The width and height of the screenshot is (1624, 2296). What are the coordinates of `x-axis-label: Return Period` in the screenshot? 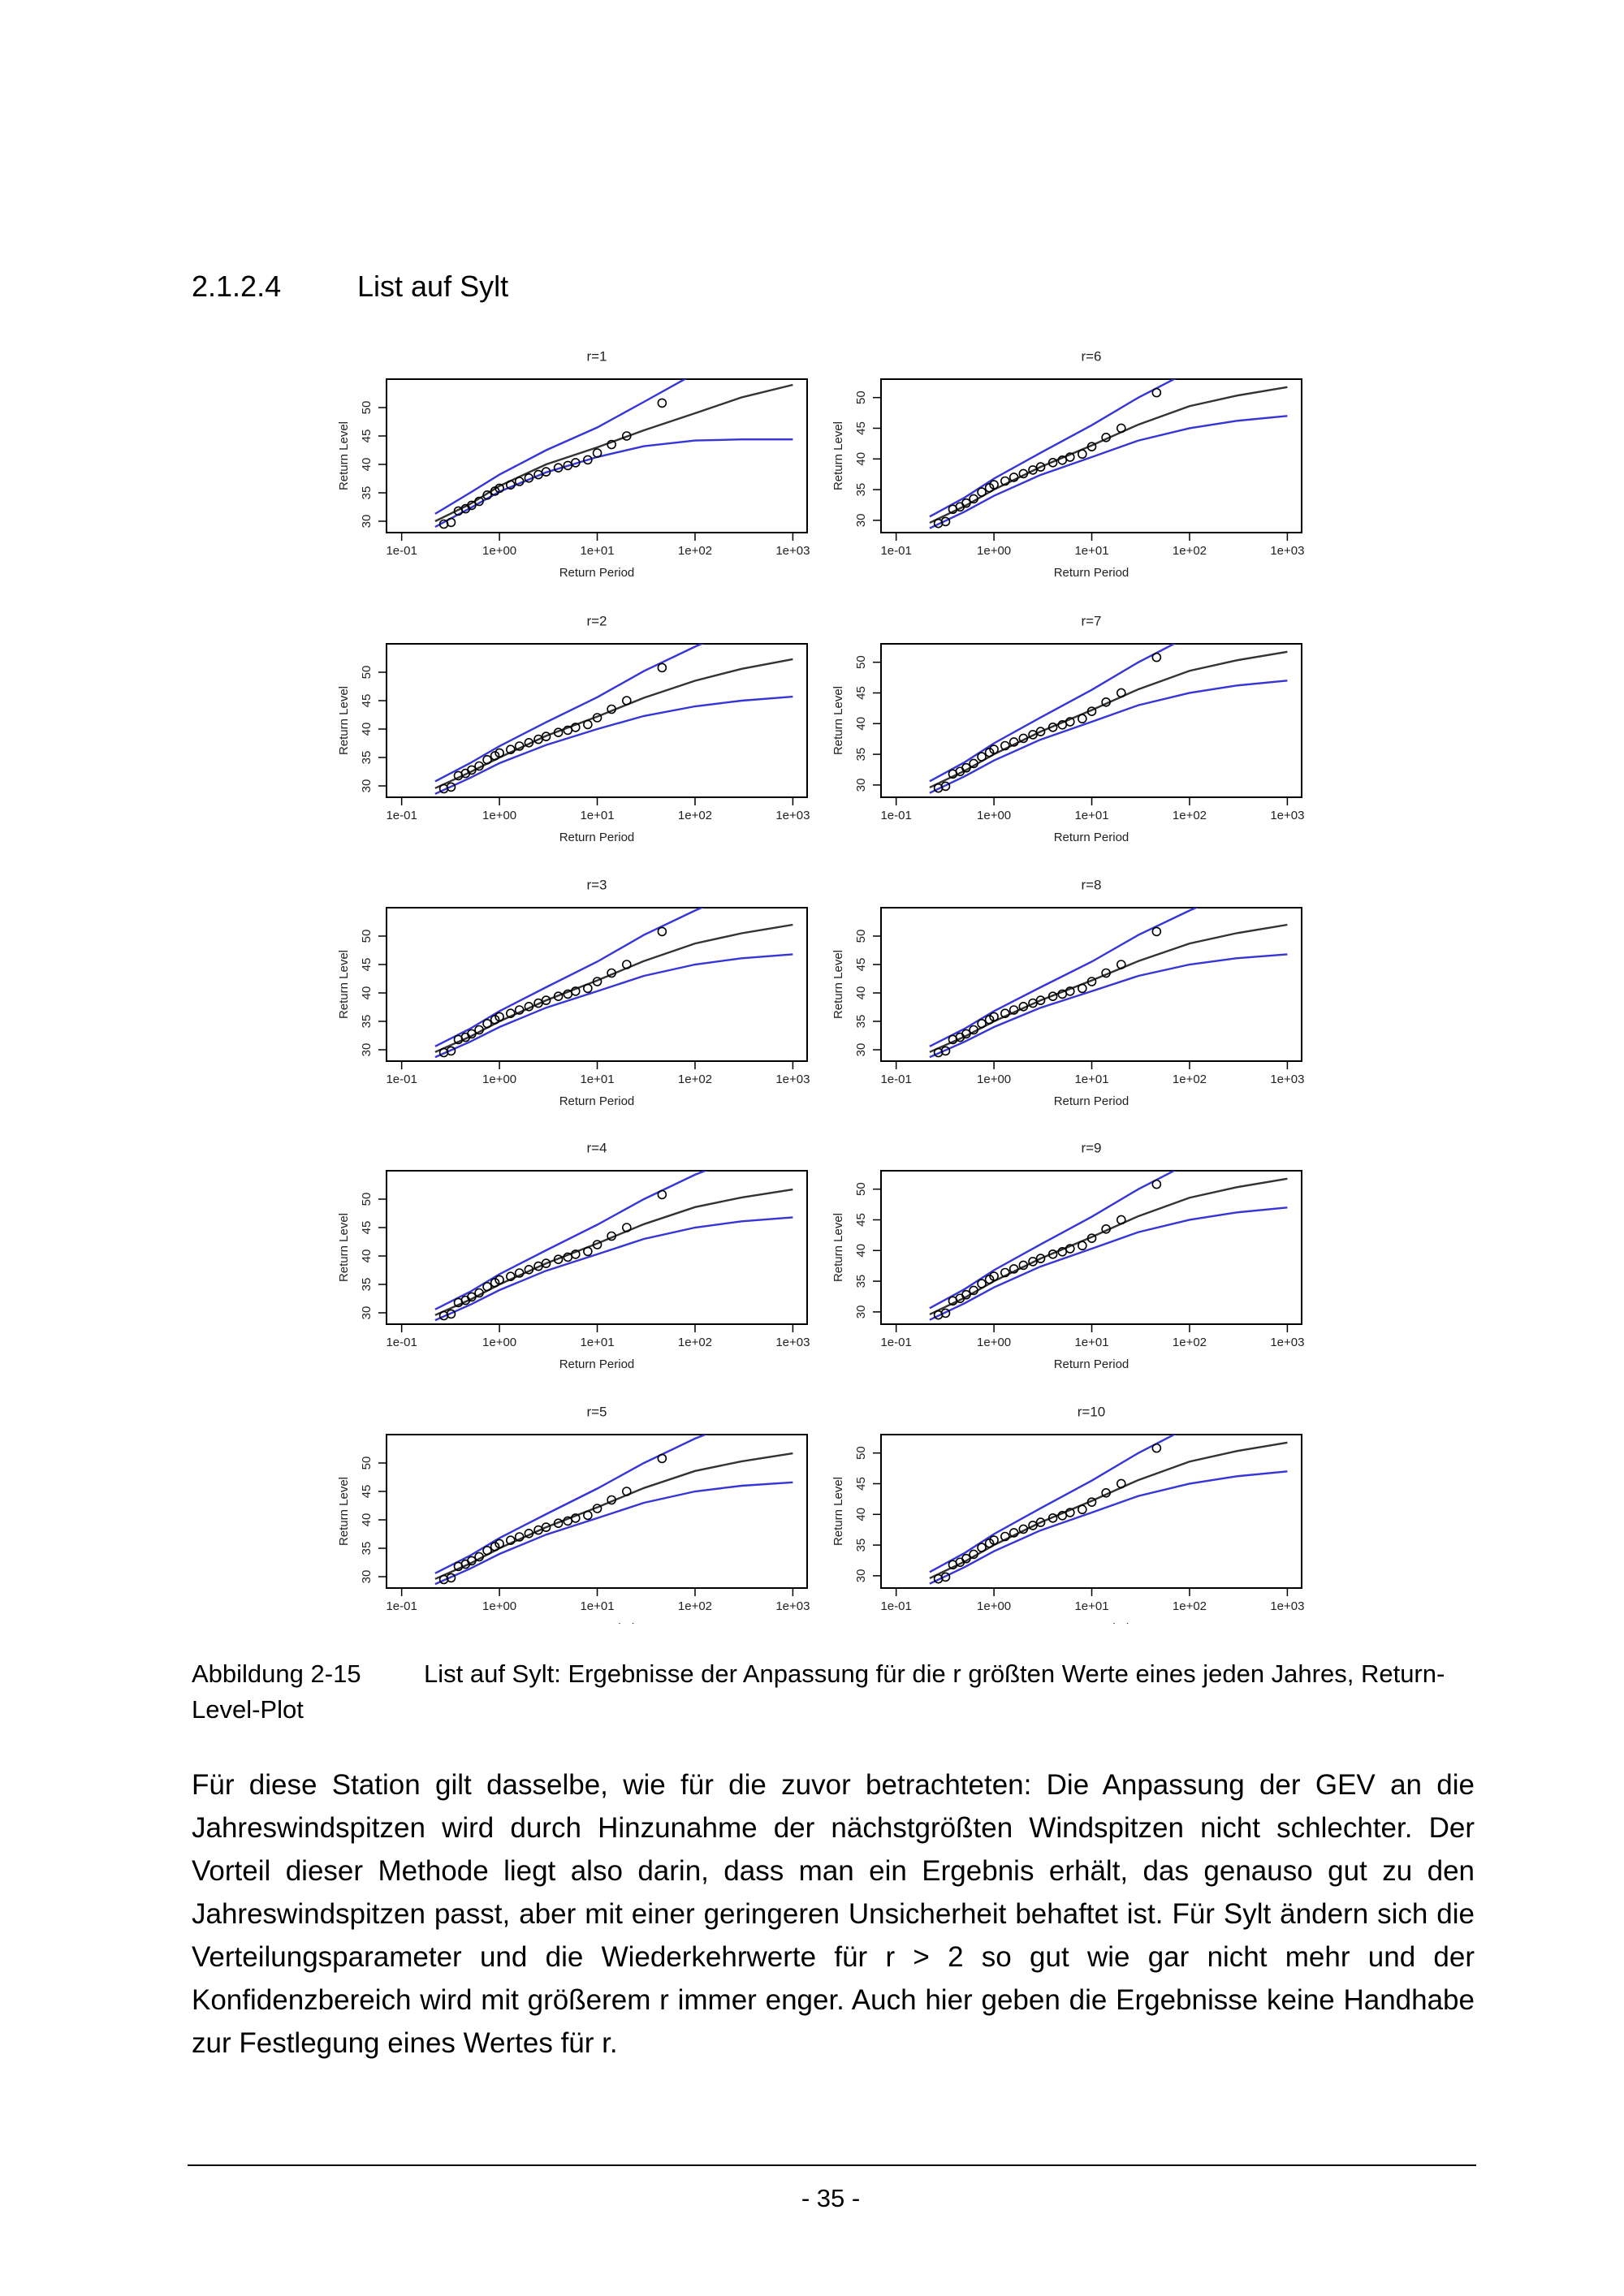 It's located at (597, 1101).